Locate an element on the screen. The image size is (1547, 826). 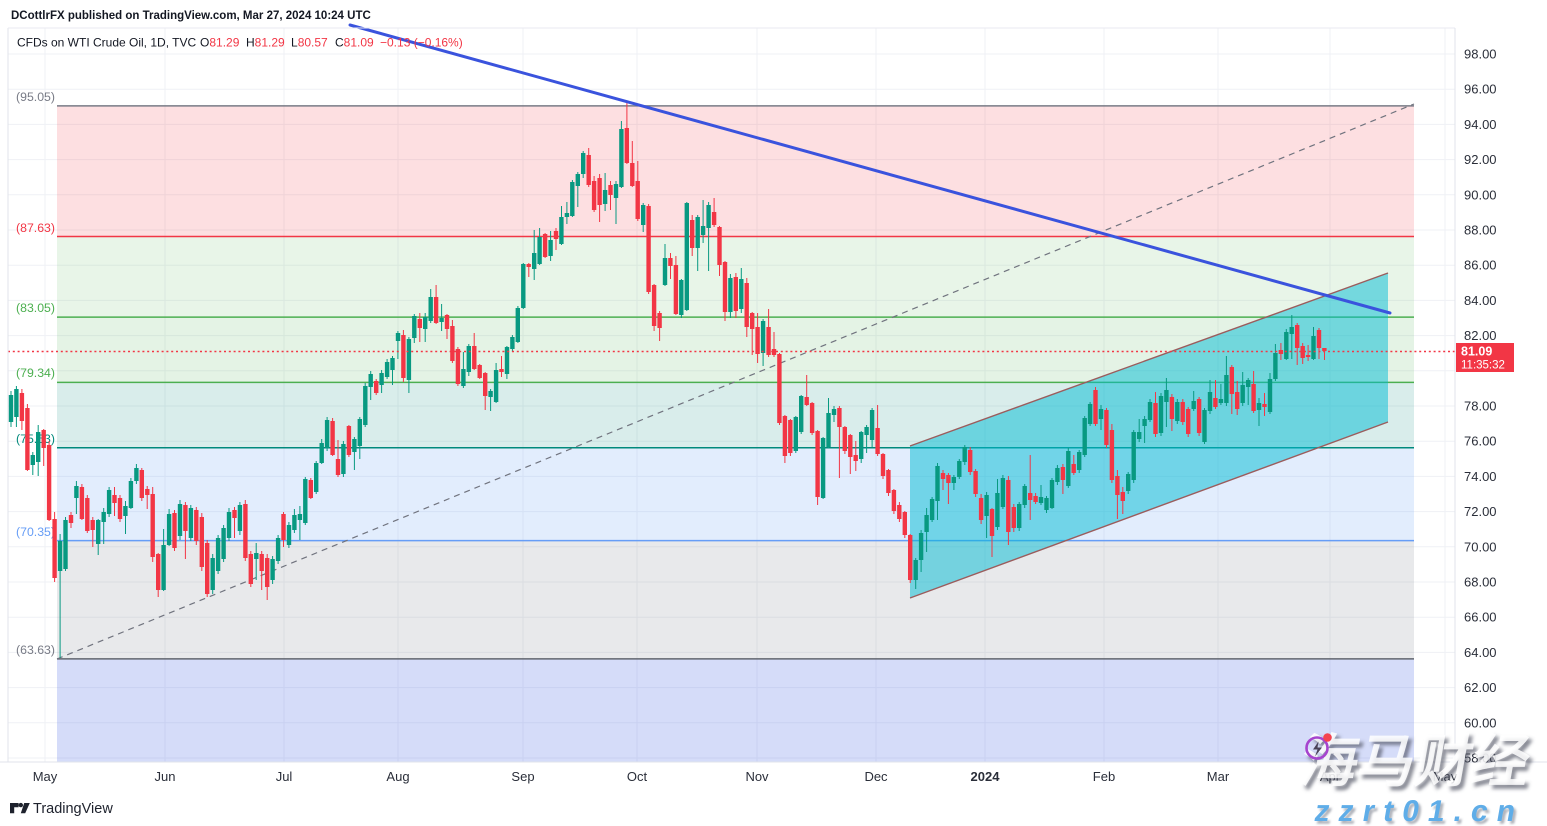
svg-text: TradingView is located at coordinates (73, 809).